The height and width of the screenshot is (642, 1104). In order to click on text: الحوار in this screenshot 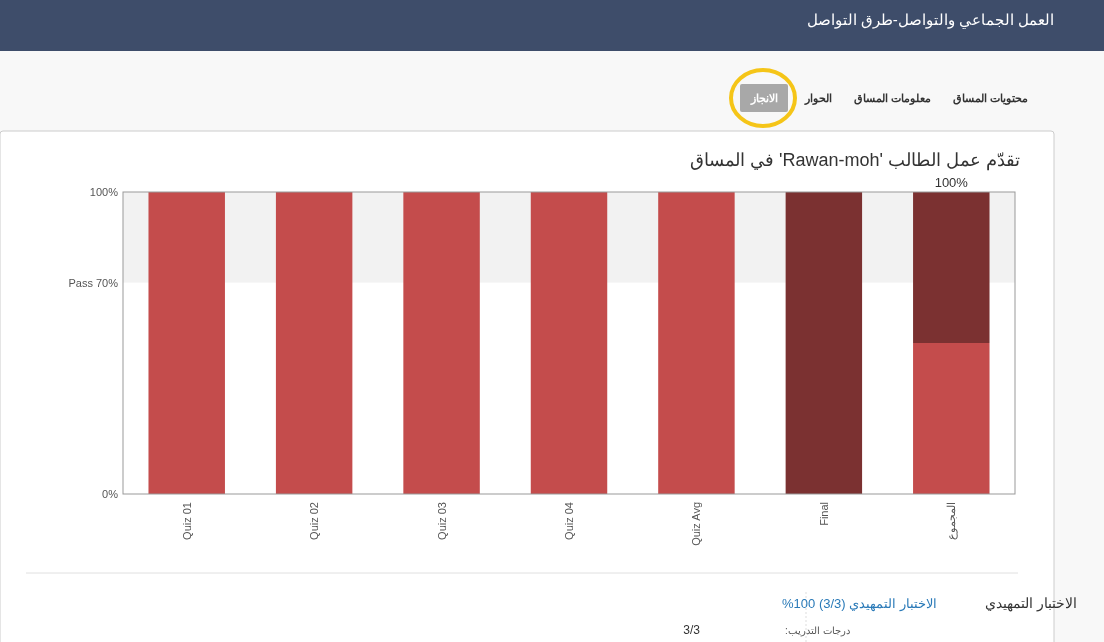, I will do `click(818, 98)`.